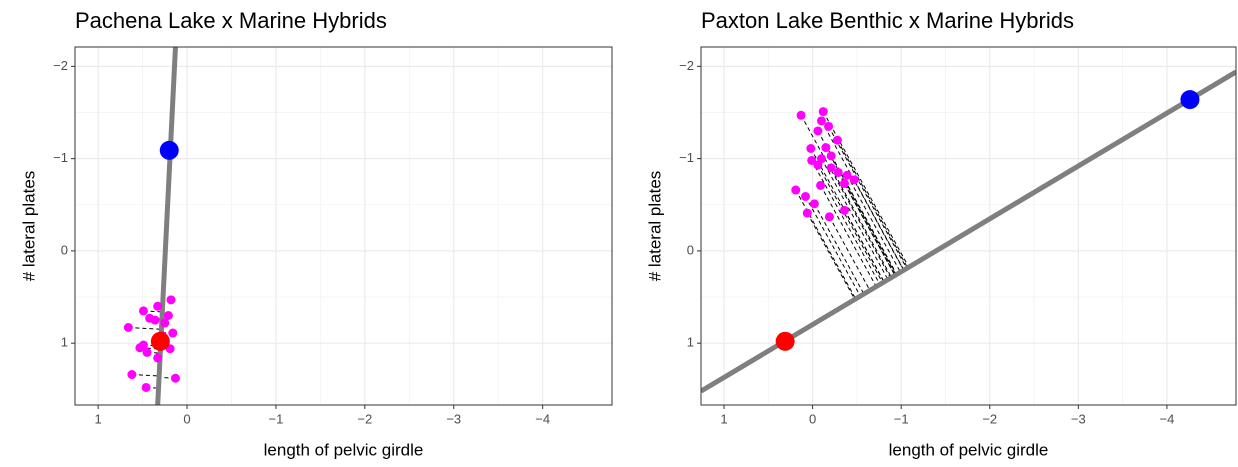 The height and width of the screenshot is (467, 1238). What do you see at coordinates (887, 20) in the screenshot?
I see `chart-title: Paxton Lake Benthic x Marine Hybrids` at bounding box center [887, 20].